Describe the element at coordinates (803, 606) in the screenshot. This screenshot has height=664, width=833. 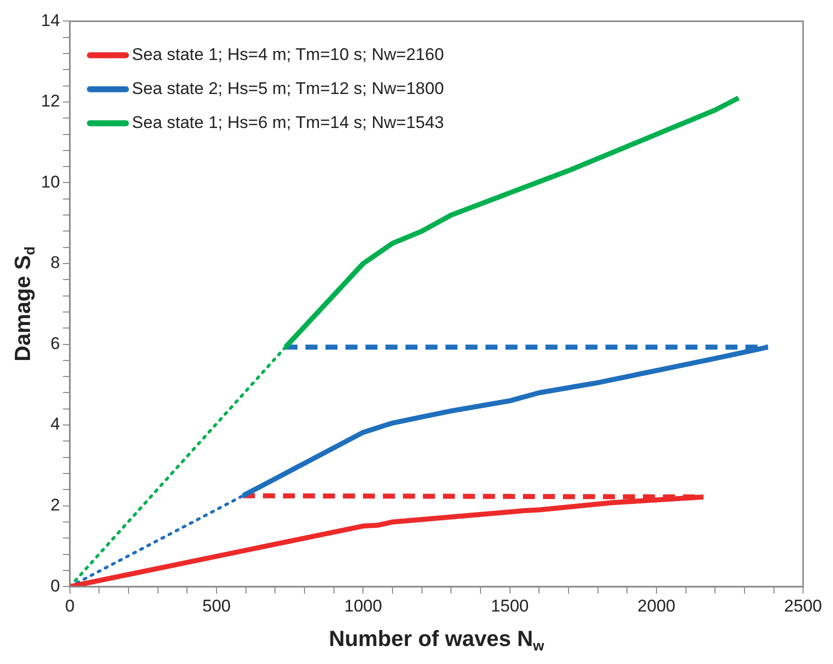
I see `x-tick-label: 2500` at that location.